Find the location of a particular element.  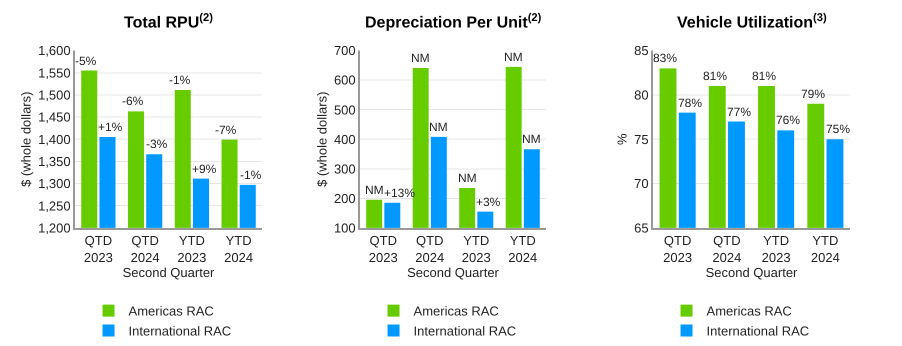

y-tick-label: 100 is located at coordinates (345, 228).